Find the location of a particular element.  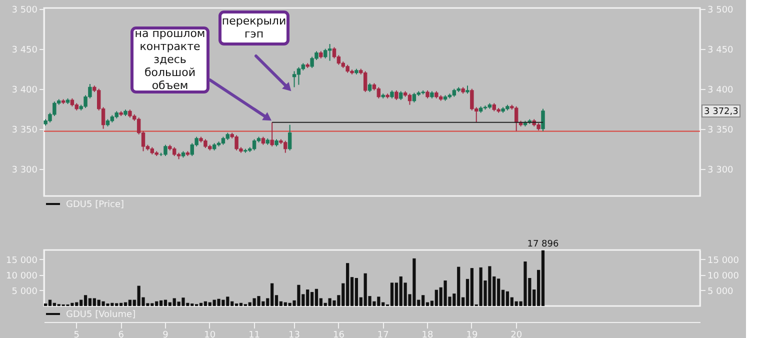

annotation: перекрыли гэп is located at coordinates (254, 27).